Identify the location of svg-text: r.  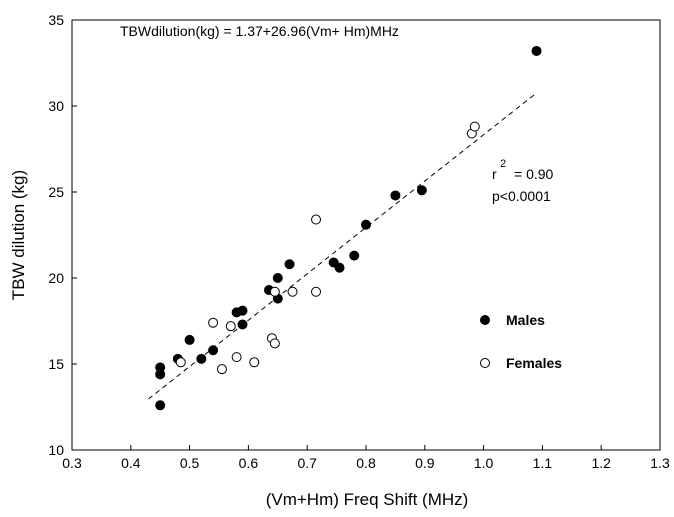
(494, 174).